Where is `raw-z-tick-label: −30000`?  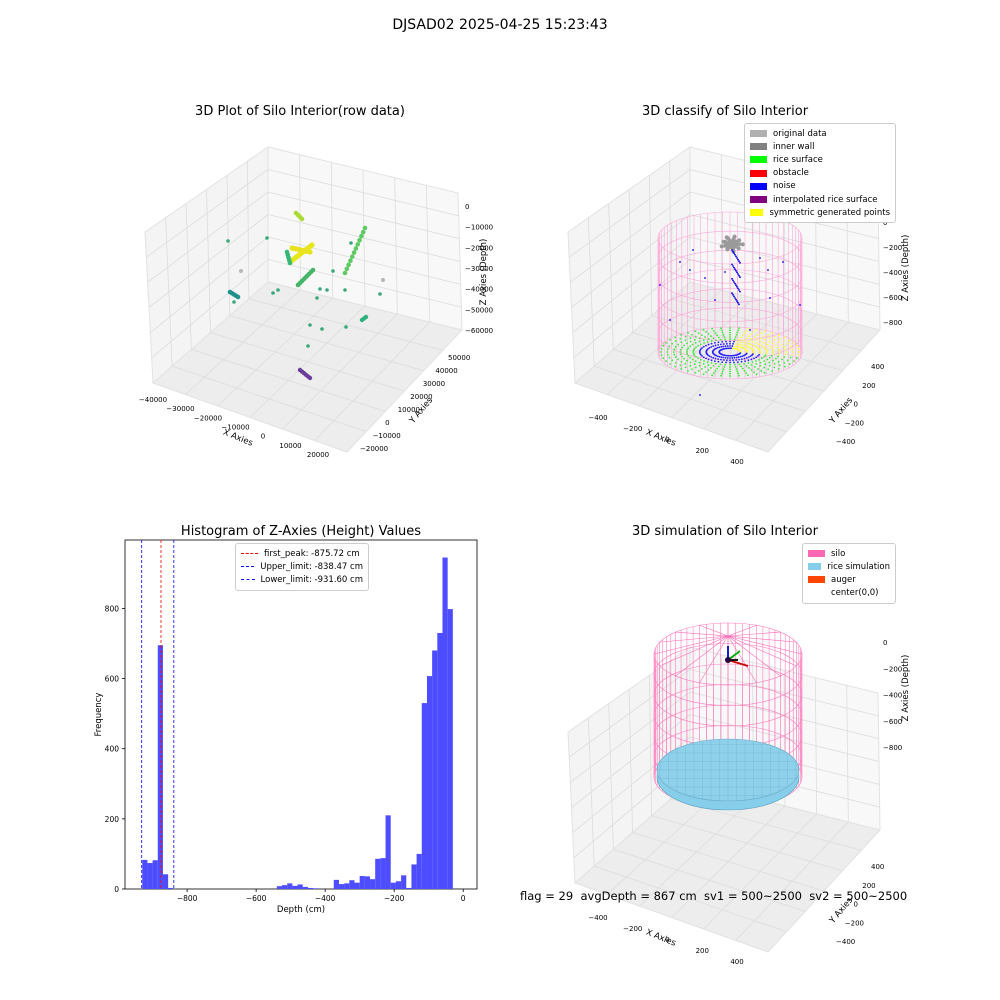
raw-z-tick-label: −30000 is located at coordinates (479, 269).